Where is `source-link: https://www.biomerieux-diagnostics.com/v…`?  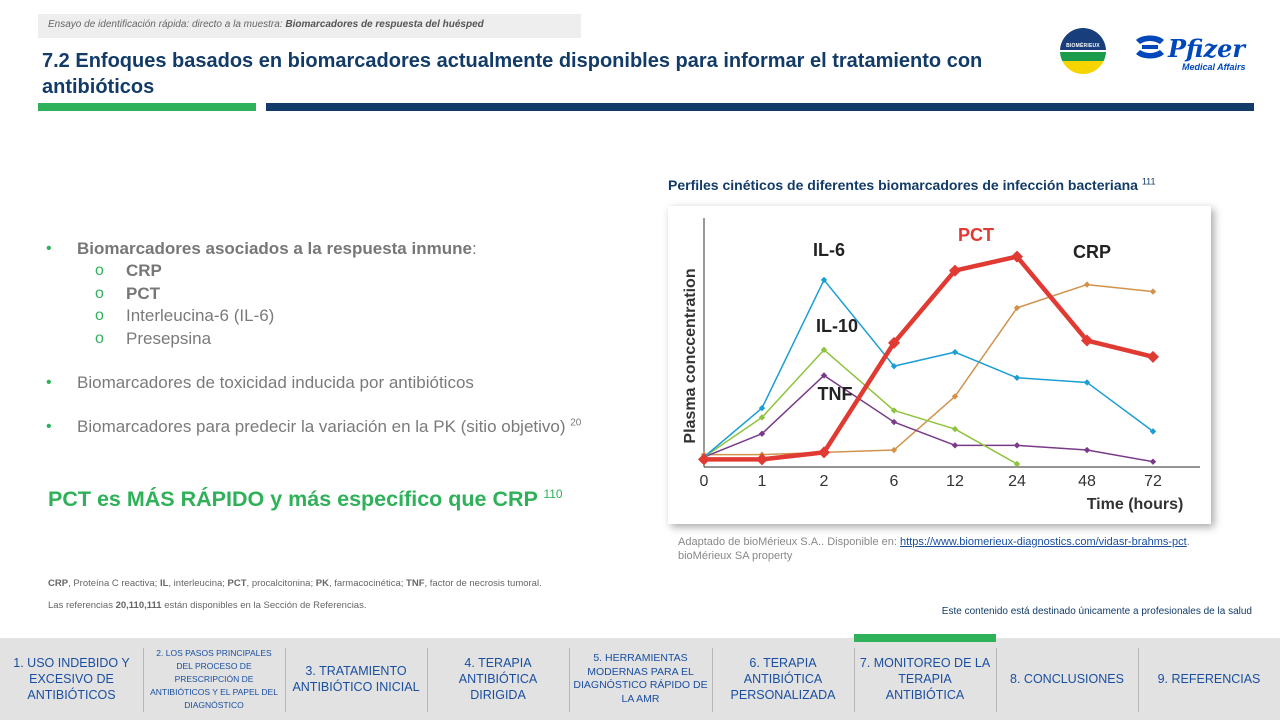 source-link: https://www.biomerieux-diagnostics.com/v… is located at coordinates (1043, 542).